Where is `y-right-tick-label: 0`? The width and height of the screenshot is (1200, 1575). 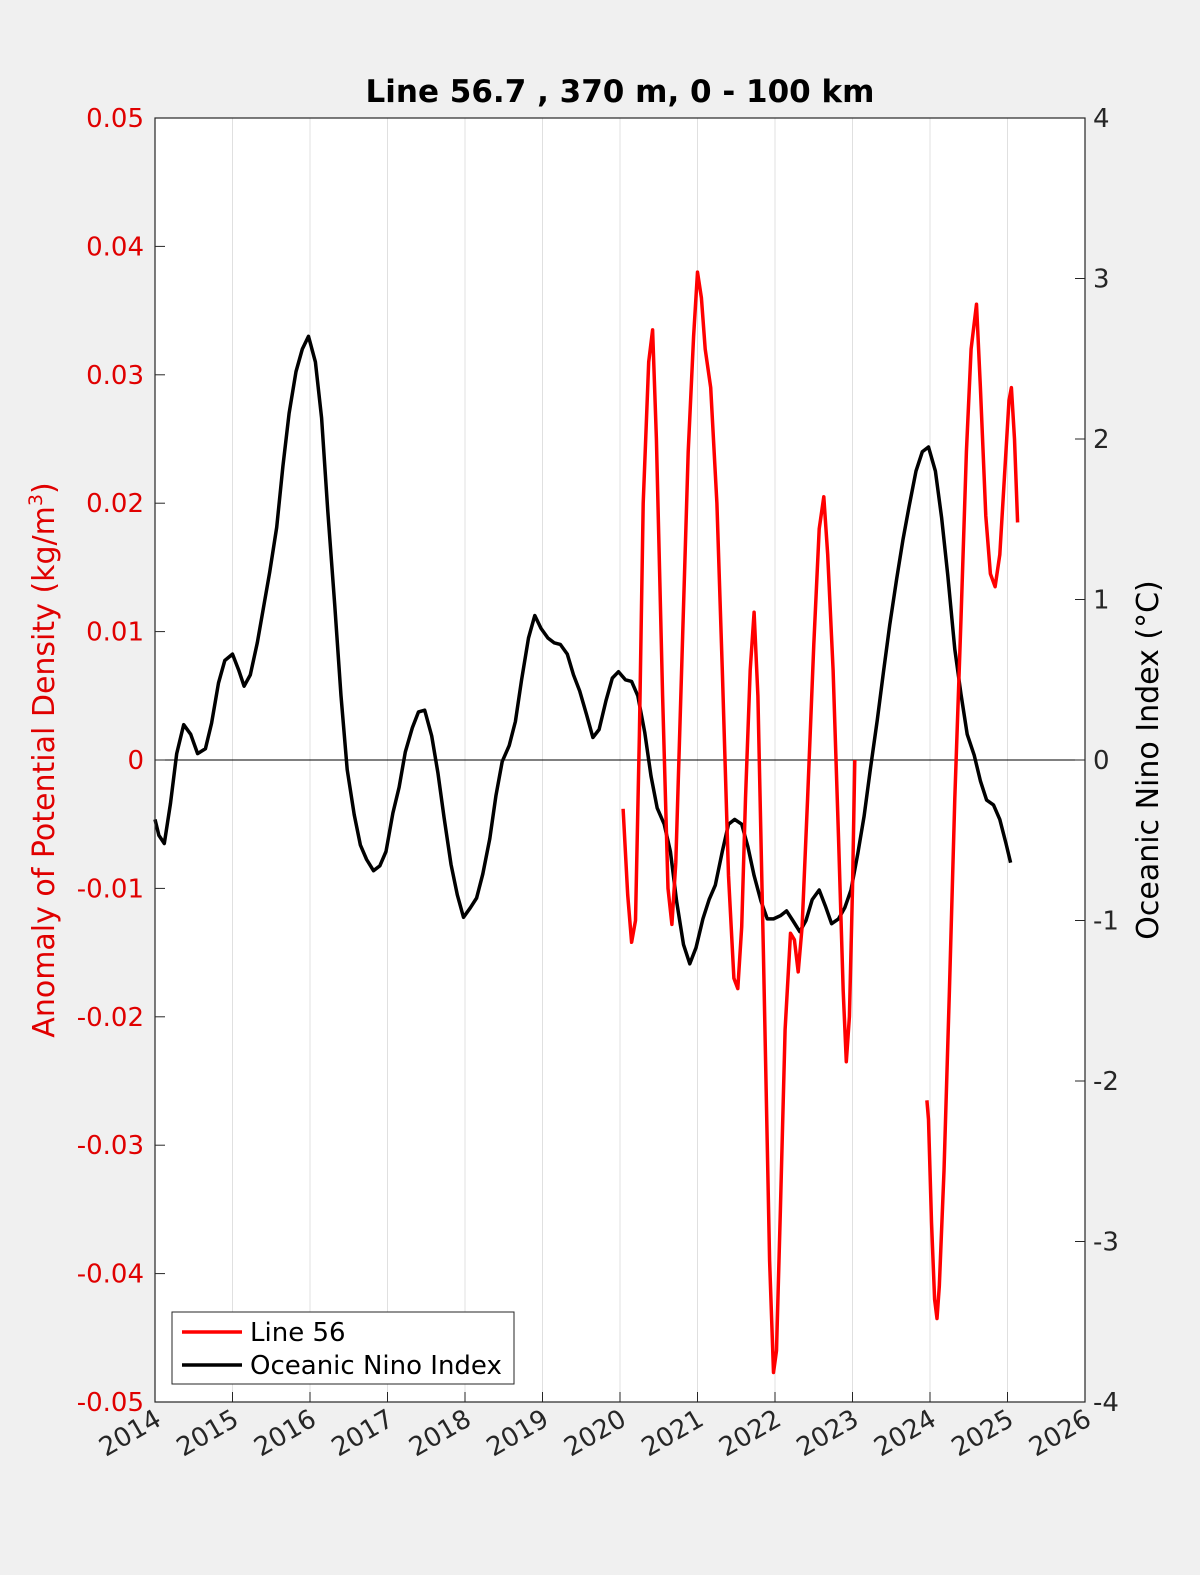
y-right-tick-label: 0 is located at coordinates (1101, 761).